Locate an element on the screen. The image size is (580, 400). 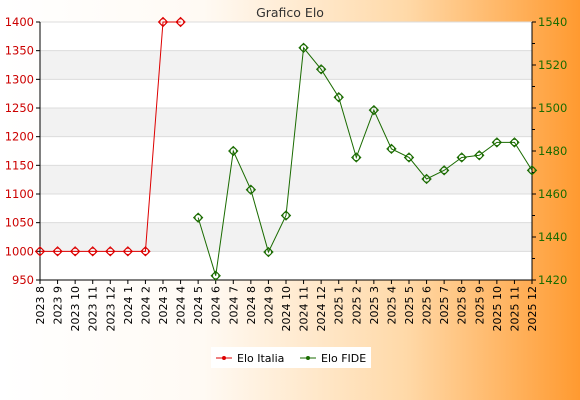
y-left-tick-label: 950 is located at coordinates (23, 280).